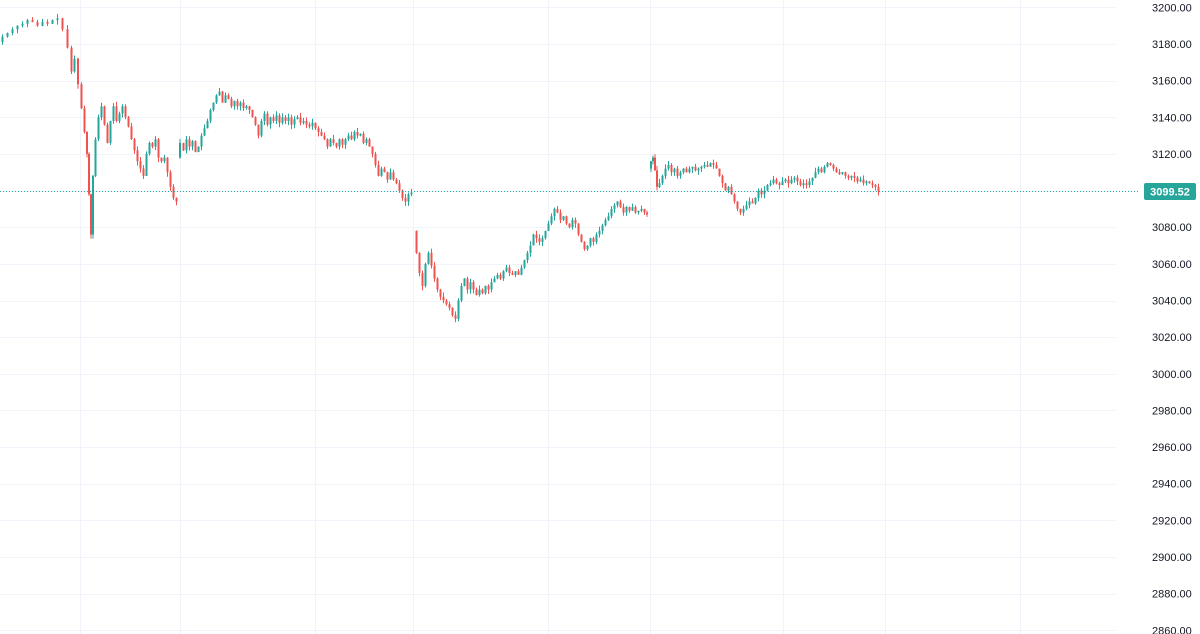 This screenshot has height=634, width=1200. Describe the element at coordinates (1172, 375) in the screenshot. I see `price-axis-tick-label: 3000.00` at that location.